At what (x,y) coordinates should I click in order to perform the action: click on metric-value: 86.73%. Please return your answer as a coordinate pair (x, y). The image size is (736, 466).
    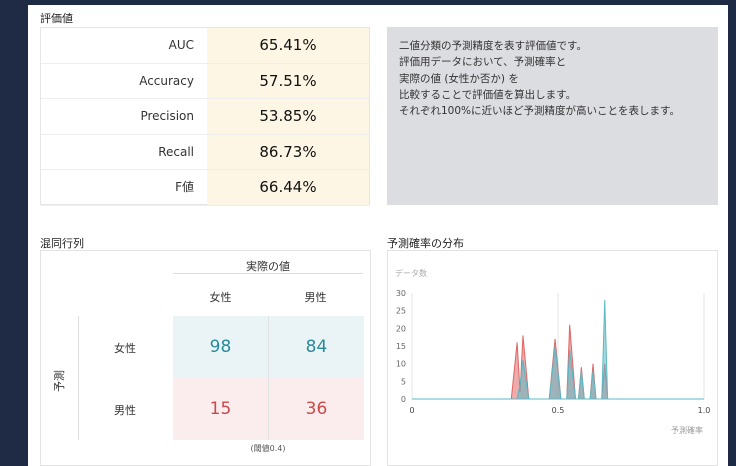
    Looking at the image, I should click on (288, 152).